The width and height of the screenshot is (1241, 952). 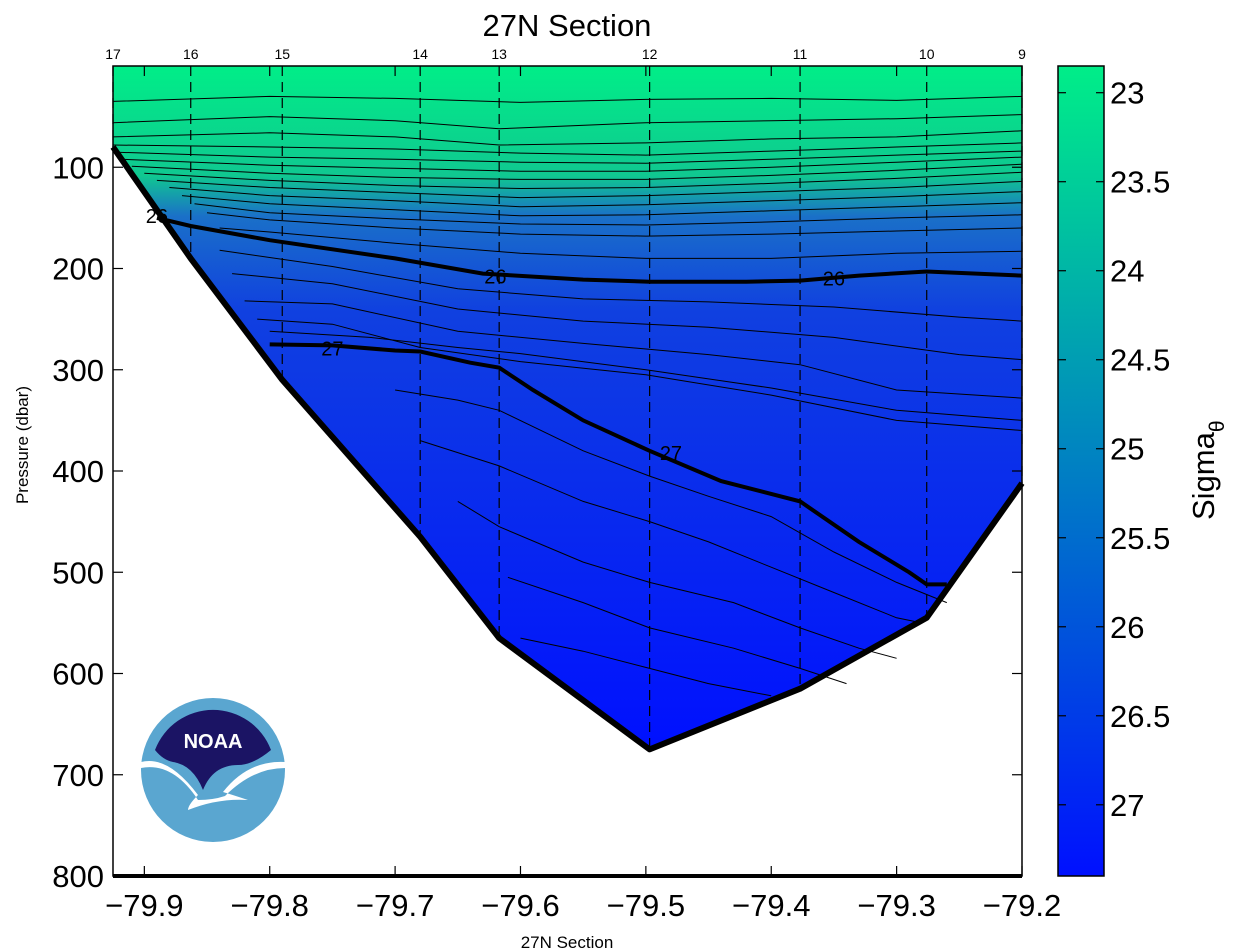 I want to click on y-tick-label: 200, so click(x=78, y=269).